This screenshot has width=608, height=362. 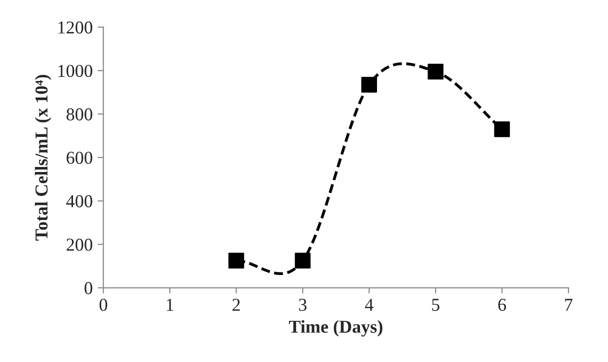 What do you see at coordinates (75, 71) in the screenshot?
I see `y-tick-label: 1000` at bounding box center [75, 71].